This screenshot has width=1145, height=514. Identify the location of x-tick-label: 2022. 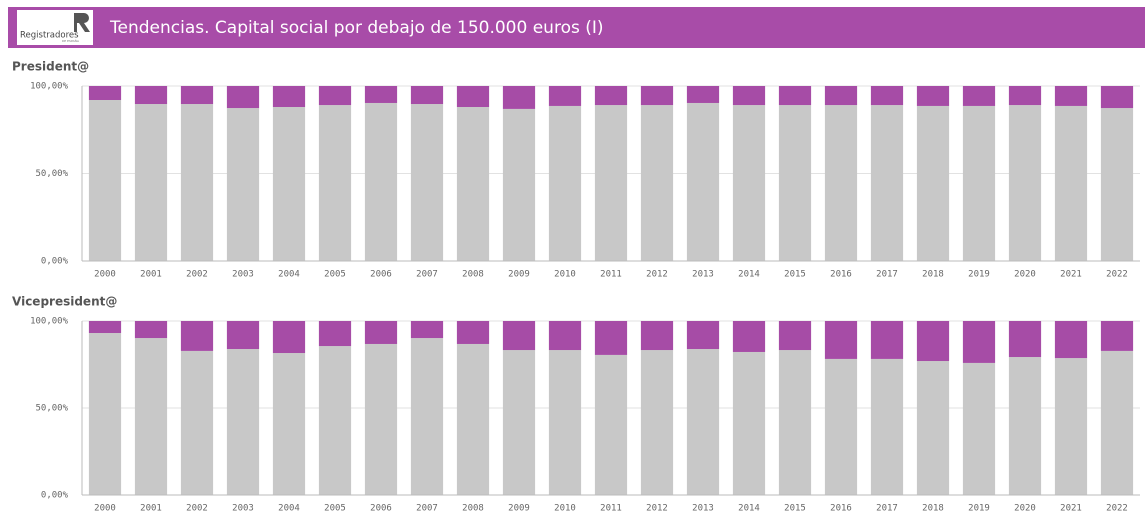
(1117, 509).